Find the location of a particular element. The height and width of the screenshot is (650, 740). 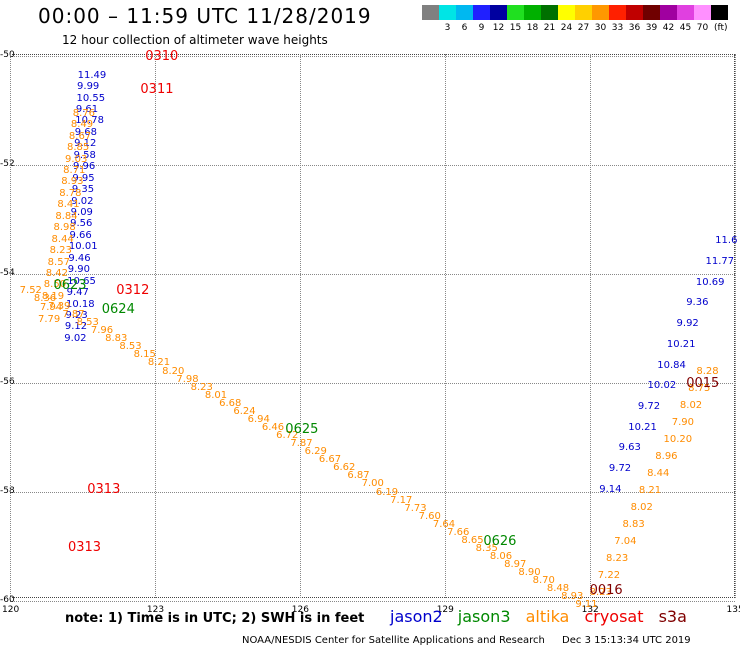

satellite-pass-label: 0625 is located at coordinates (302, 430).